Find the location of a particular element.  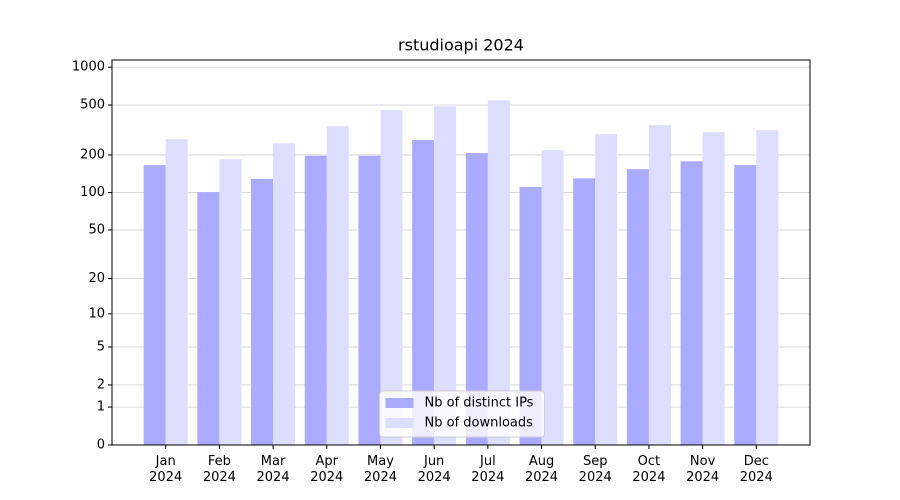

y-tick-label: 10 is located at coordinates (96, 313).